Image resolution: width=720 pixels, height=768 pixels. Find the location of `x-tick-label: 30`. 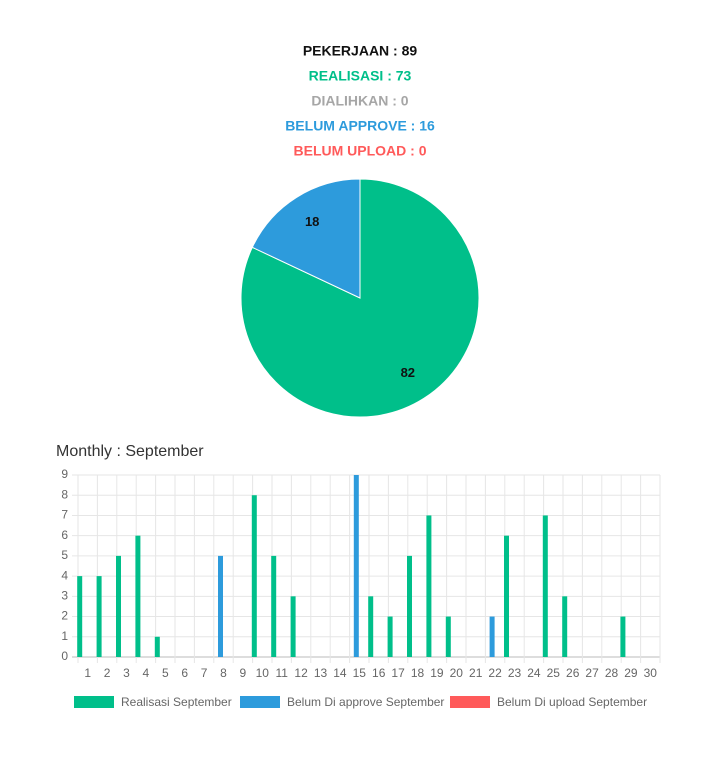

x-tick-label: 30 is located at coordinates (651, 673).